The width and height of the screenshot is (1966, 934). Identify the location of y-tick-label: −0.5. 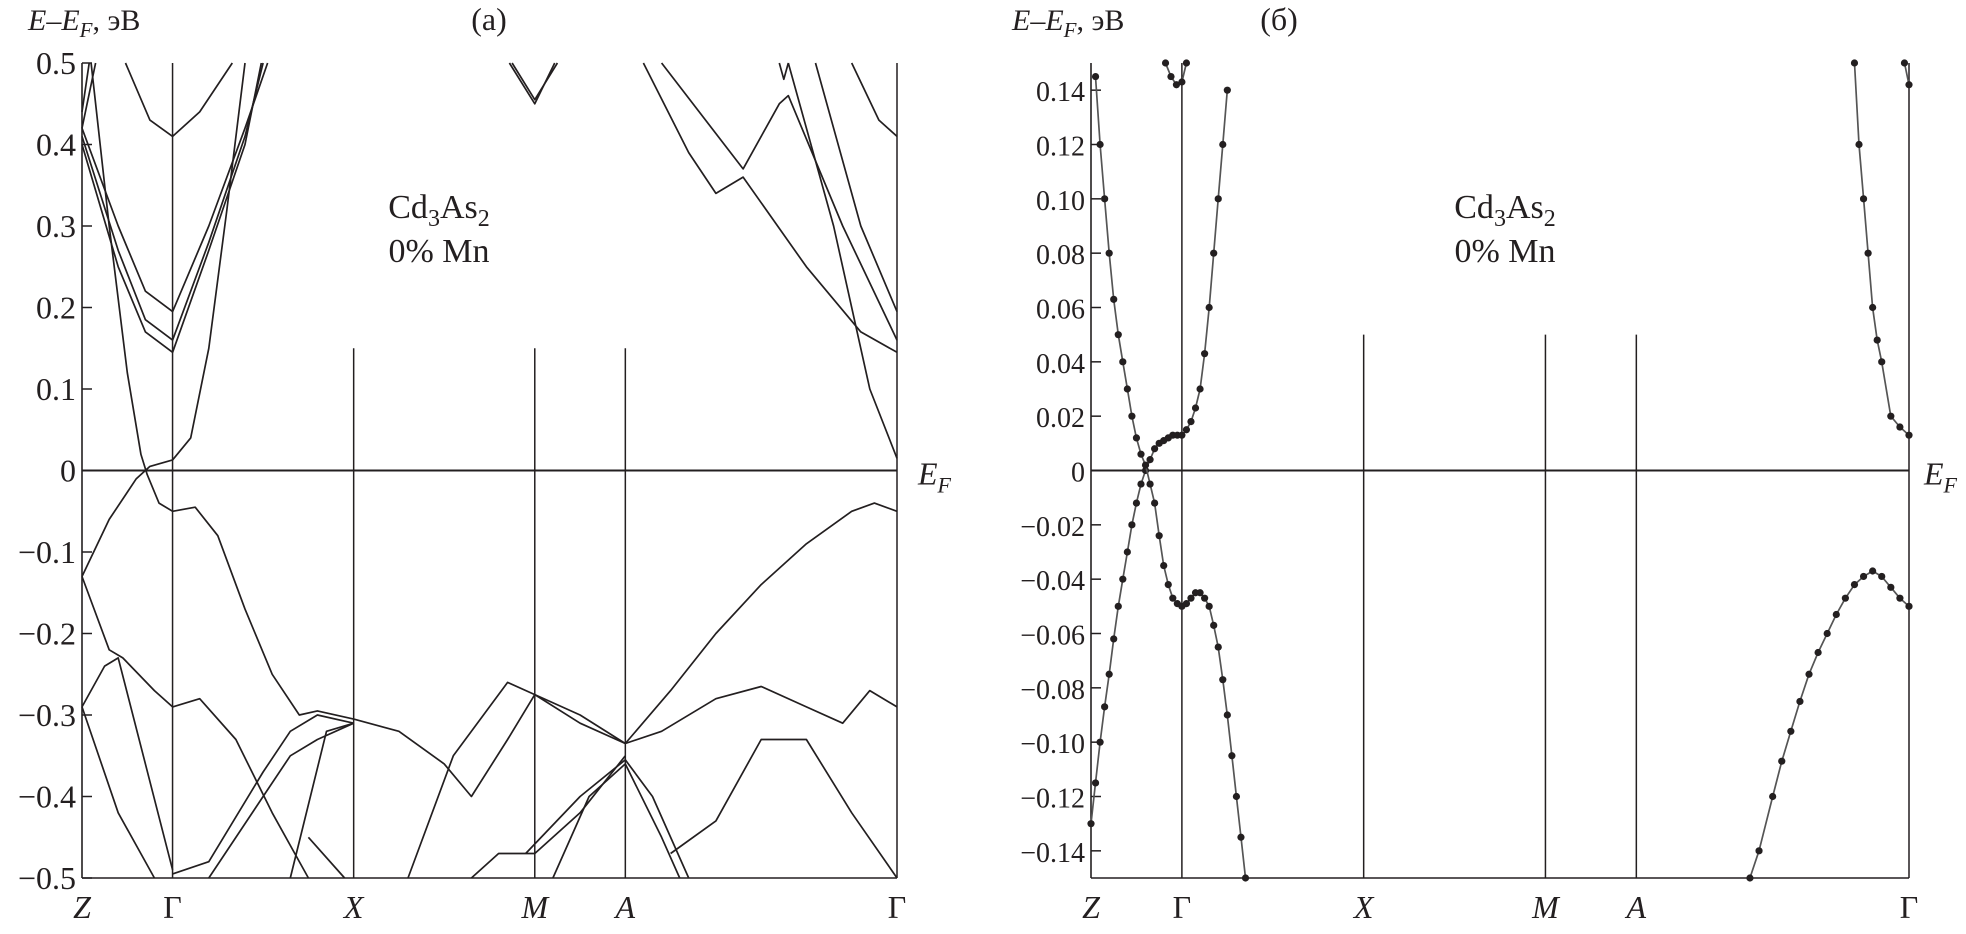
(47, 878).